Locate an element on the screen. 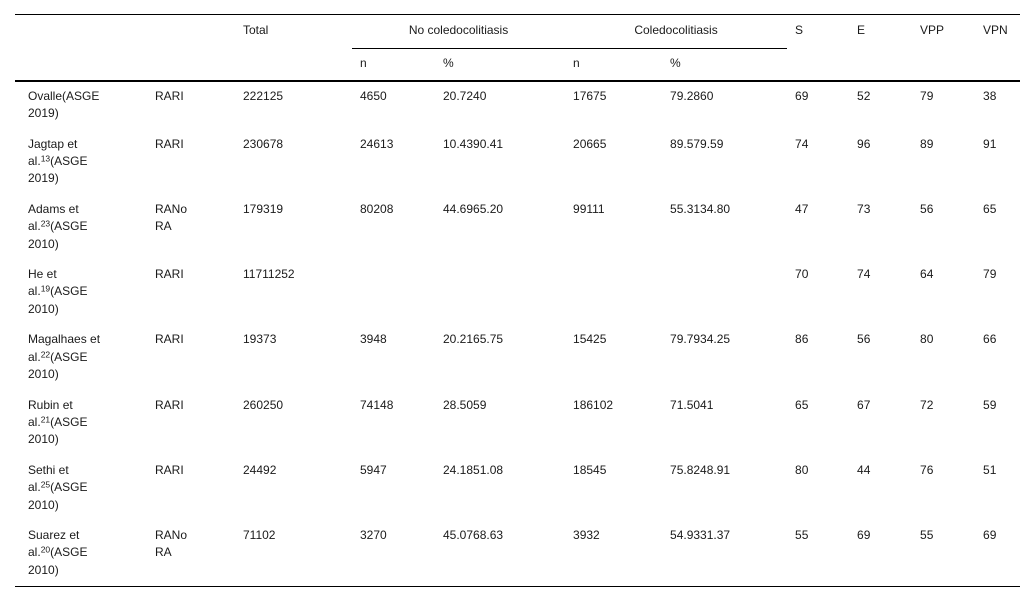  s-cell: 86 is located at coordinates (802, 339).